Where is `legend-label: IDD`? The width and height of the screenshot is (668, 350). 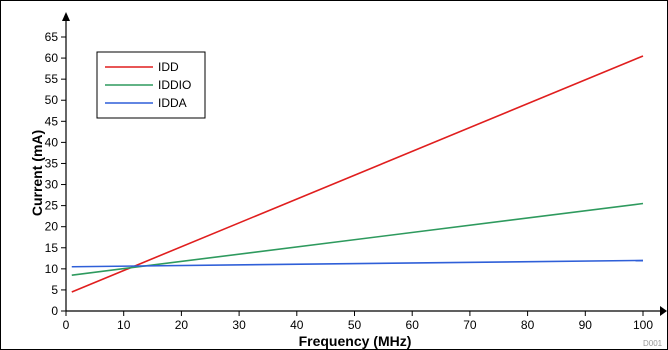
legend-label: IDD is located at coordinates (168, 67).